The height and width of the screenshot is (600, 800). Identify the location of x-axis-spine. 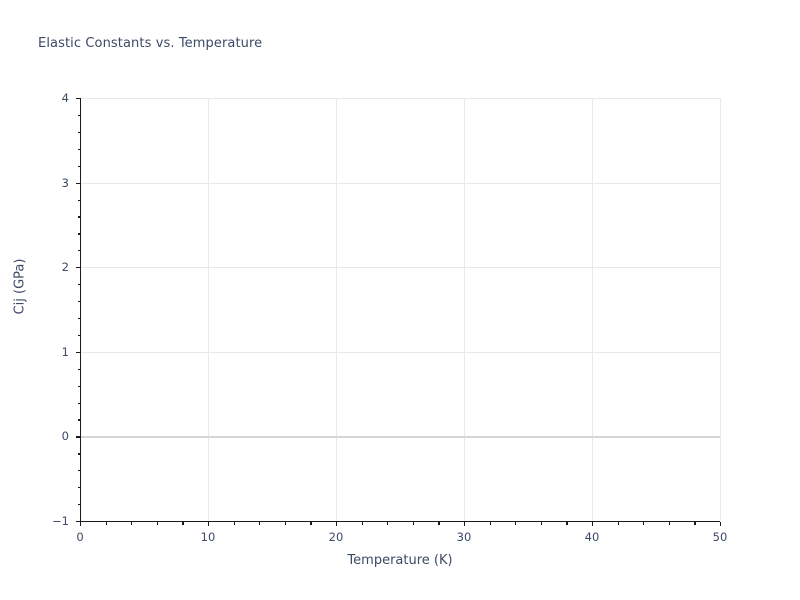
(400, 521).